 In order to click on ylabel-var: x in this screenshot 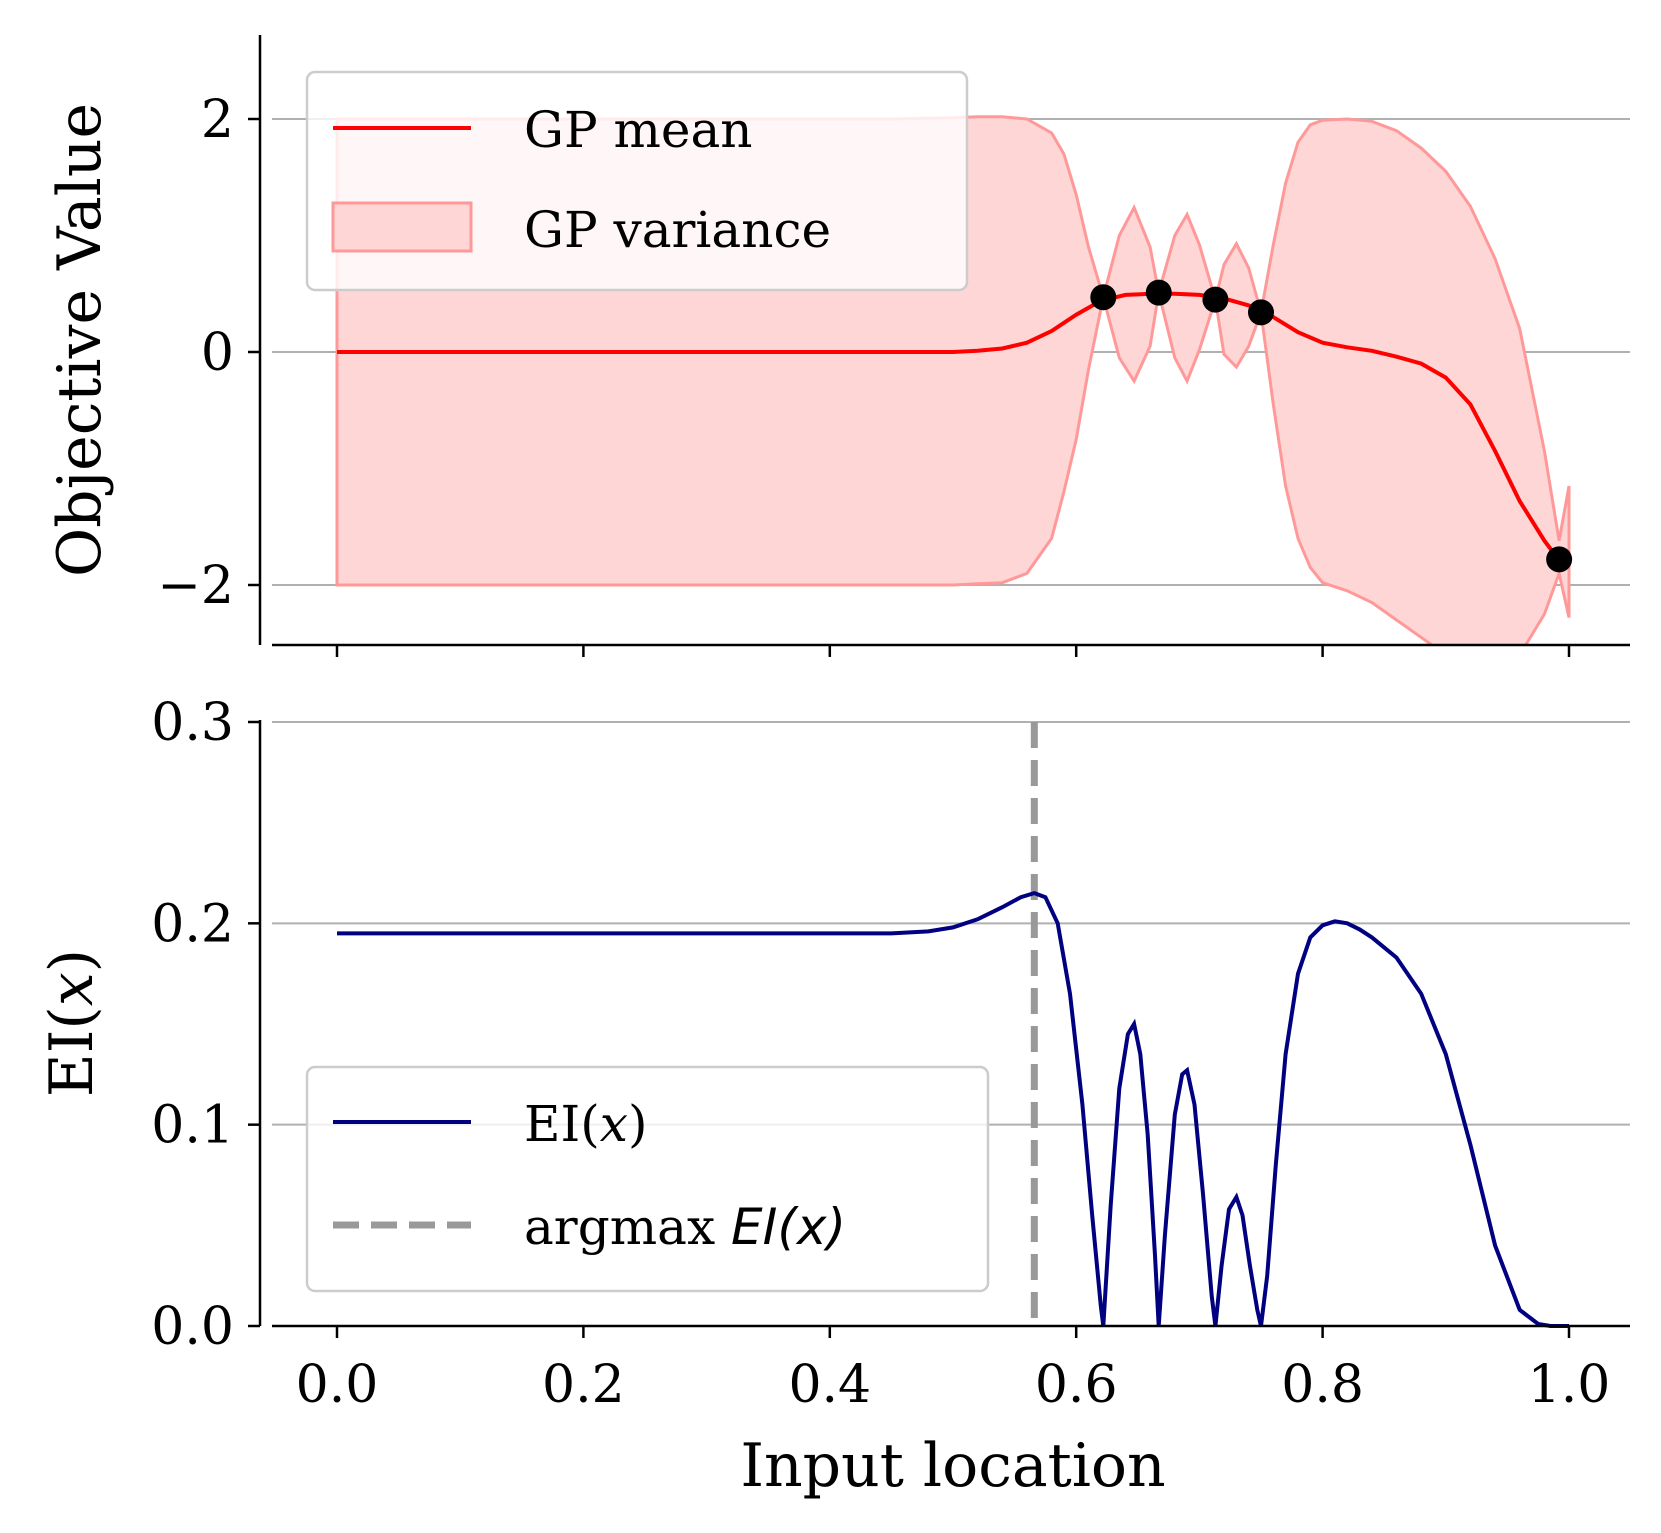, I will do `click(72, 989)`.